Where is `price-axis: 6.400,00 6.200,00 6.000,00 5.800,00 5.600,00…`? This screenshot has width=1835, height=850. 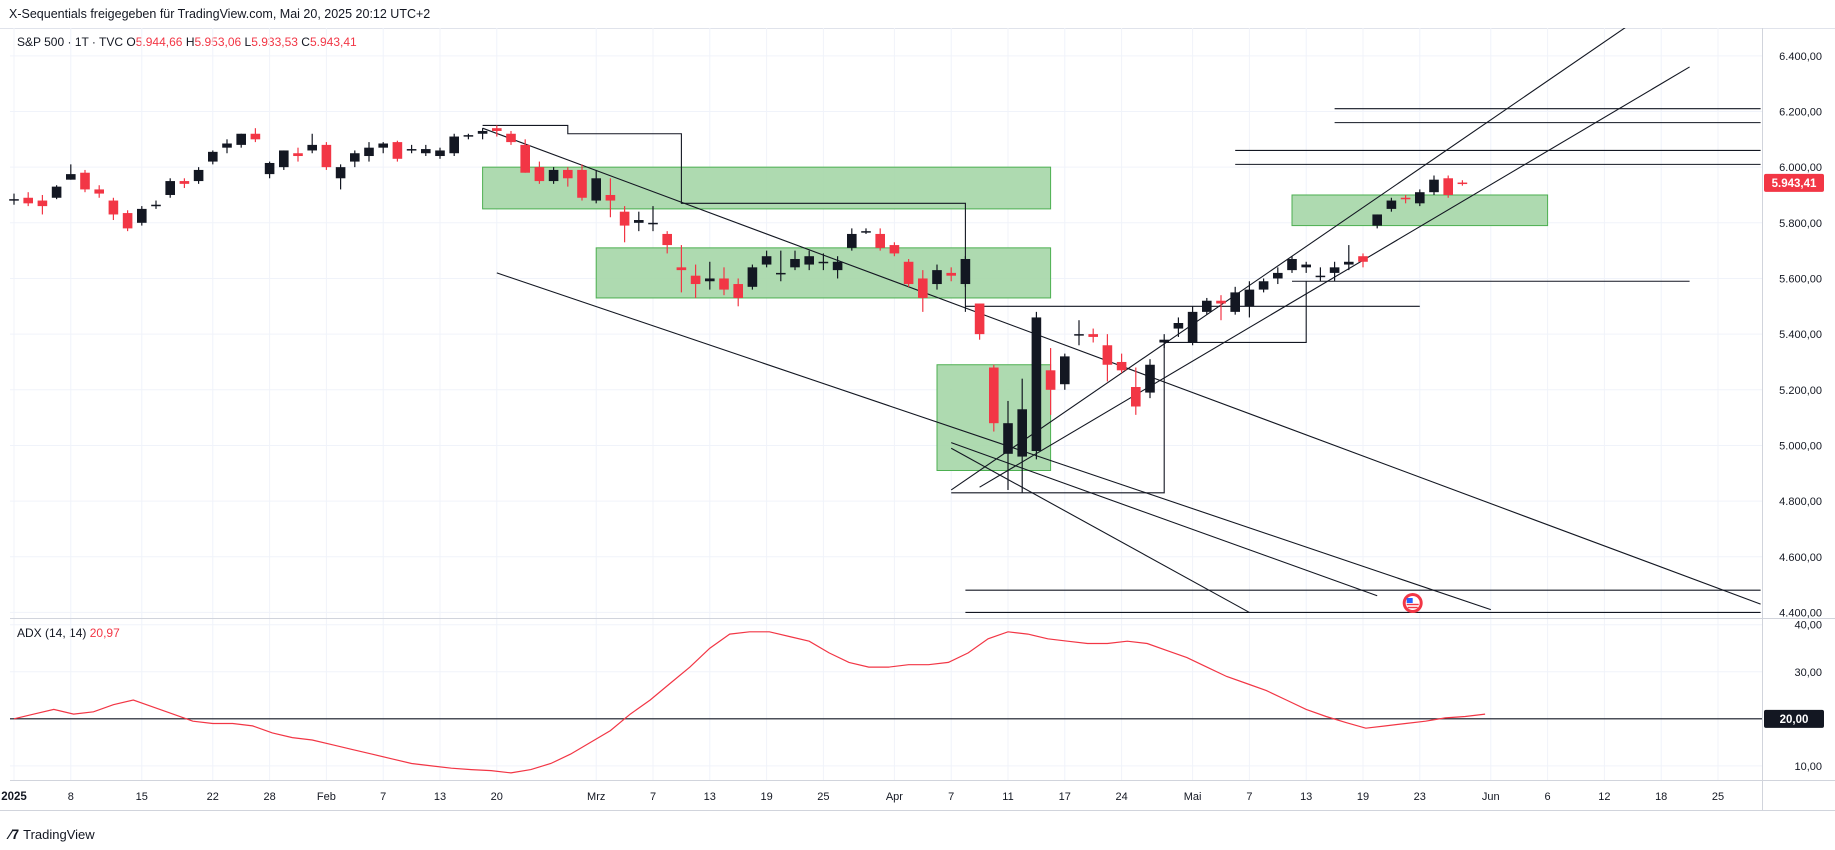
price-axis: 6.400,00 6.200,00 6.000,00 5.800,00 5.600,00… is located at coordinates (1800, 335).